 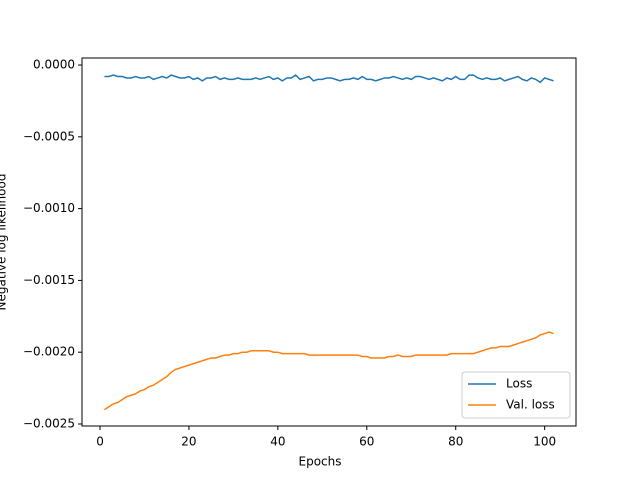 I want to click on x-tick-label: 60, so click(x=366, y=442).